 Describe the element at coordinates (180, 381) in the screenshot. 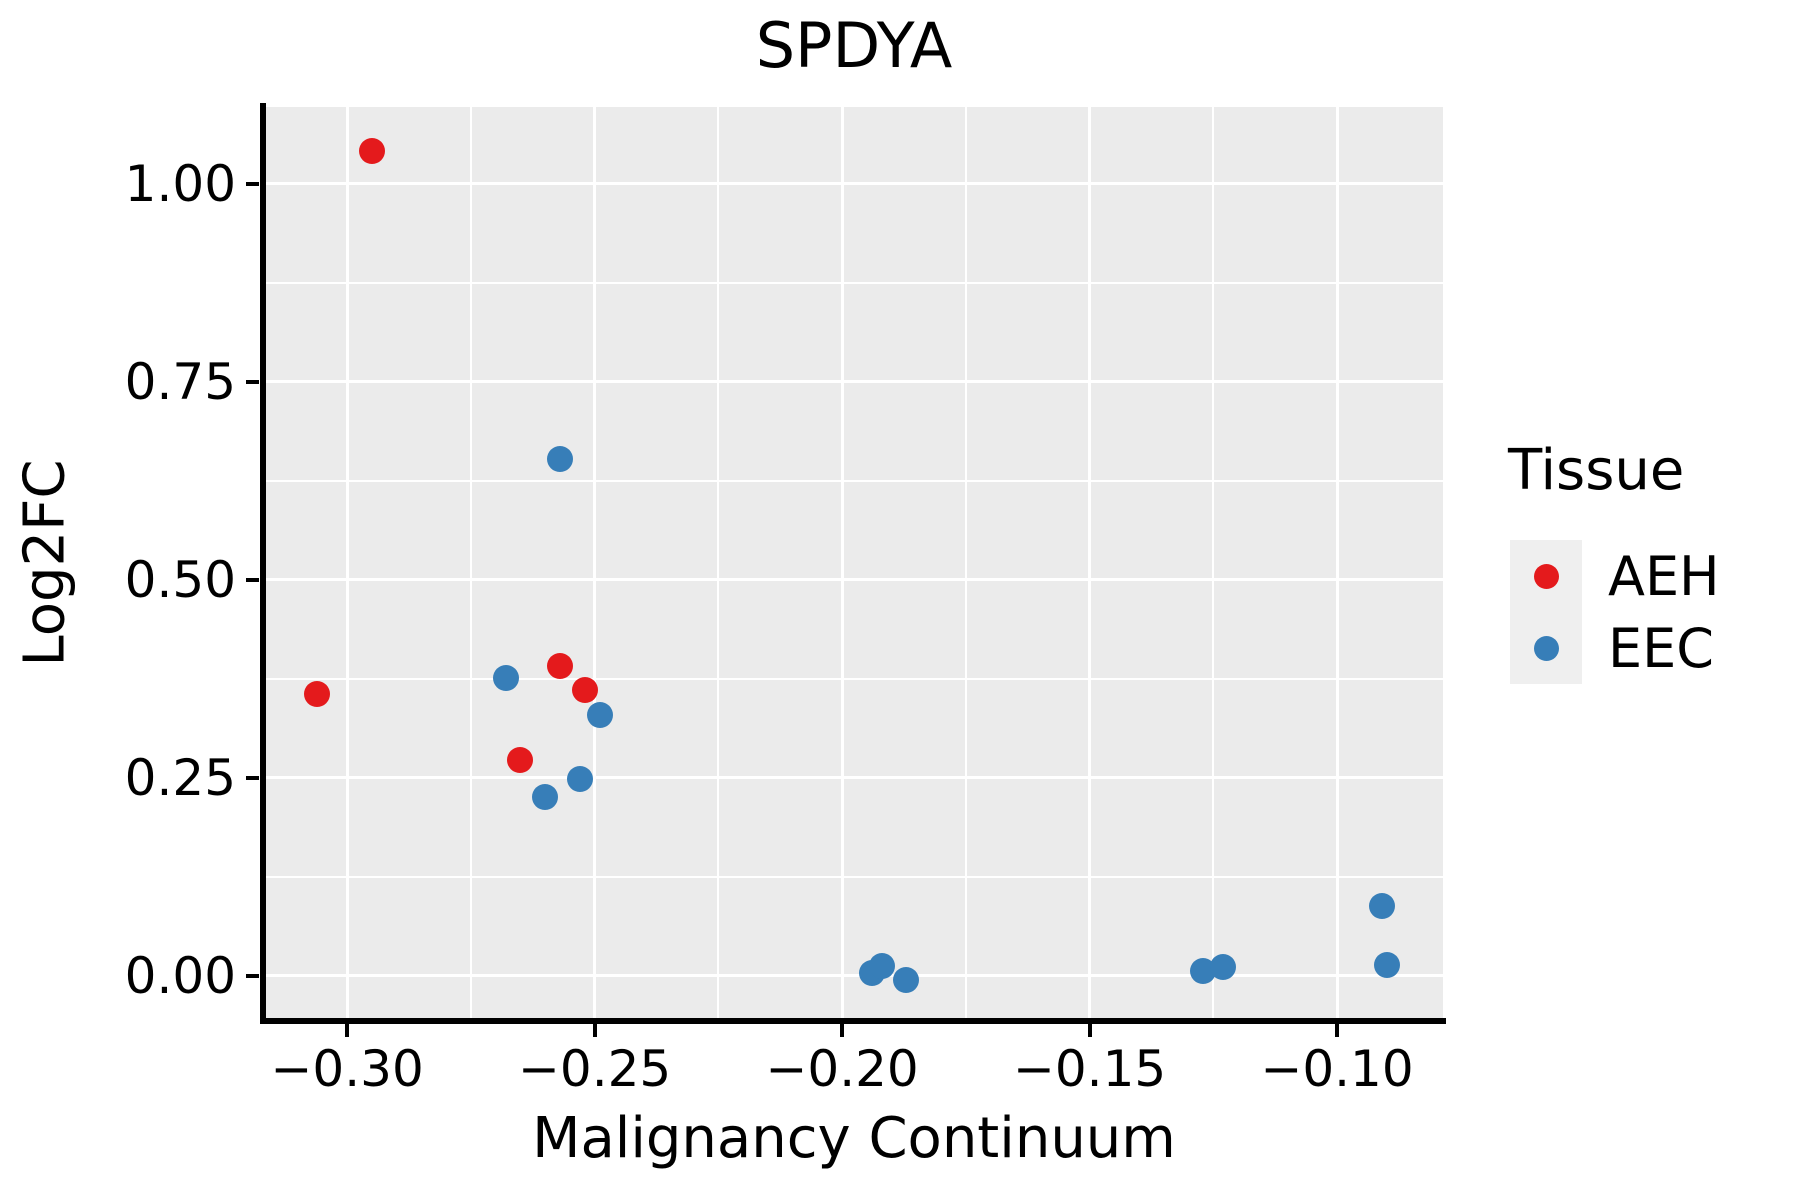

I see `y-tick-label: 0.75` at that location.